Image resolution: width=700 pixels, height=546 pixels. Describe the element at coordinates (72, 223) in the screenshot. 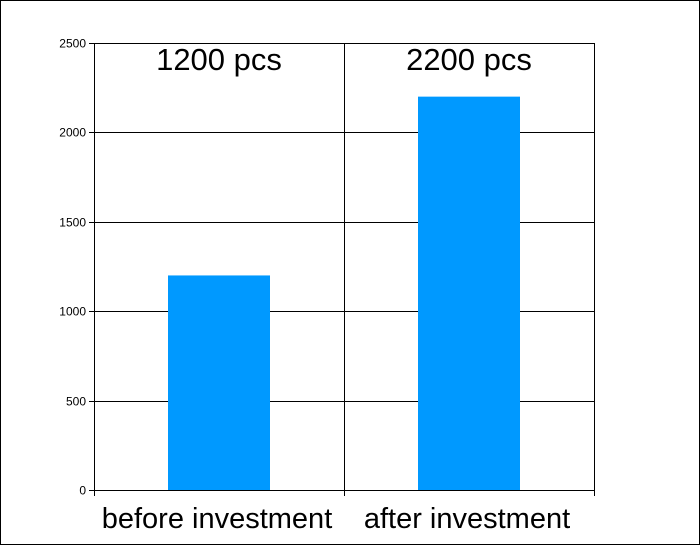

I see `y-tick-label: 1500` at that location.